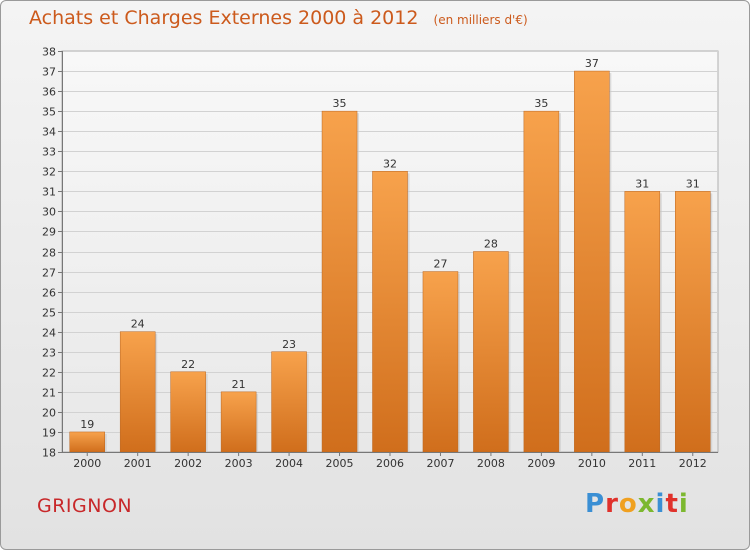 The width and height of the screenshot is (750, 550). I want to click on bar-value-label: 37, so click(592, 63).